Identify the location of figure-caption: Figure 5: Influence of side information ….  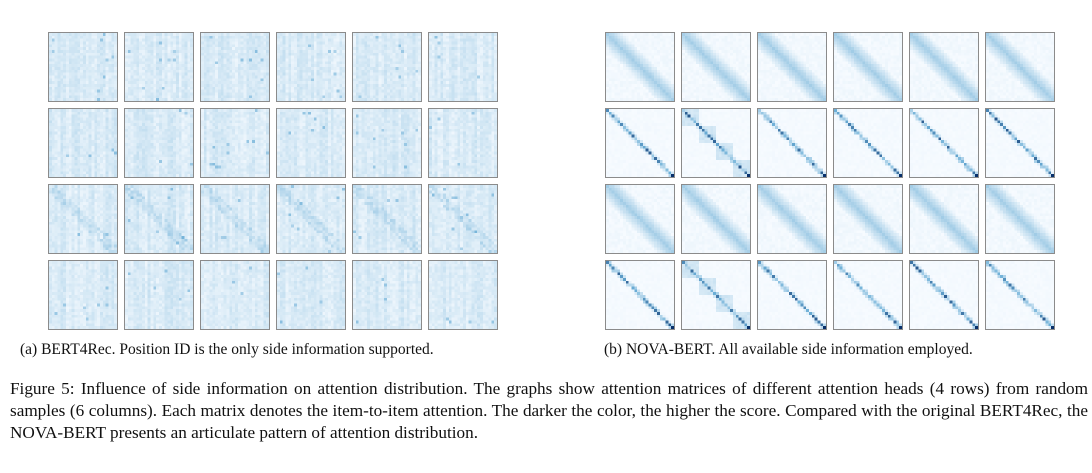
(549, 410).